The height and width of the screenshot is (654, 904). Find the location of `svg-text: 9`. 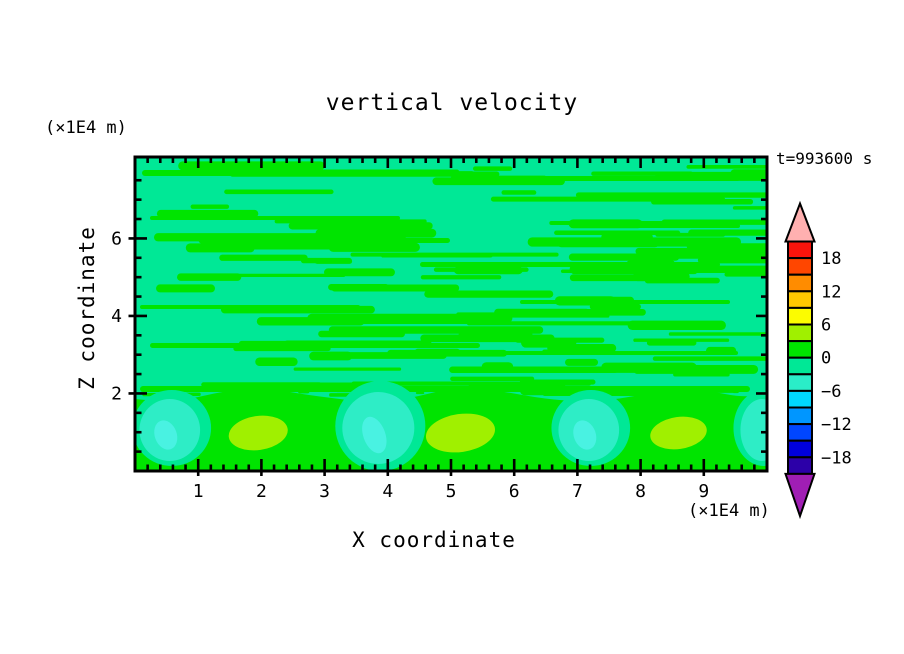

svg-text: 9 is located at coordinates (703, 491).